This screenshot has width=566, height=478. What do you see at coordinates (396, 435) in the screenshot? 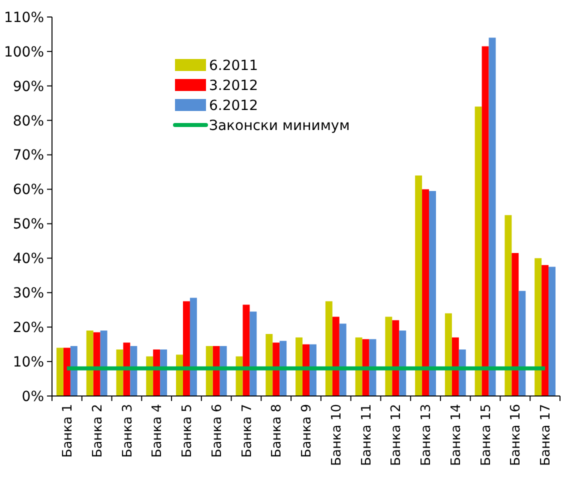
I see `x-tick-label: Банка 12` at bounding box center [396, 435].